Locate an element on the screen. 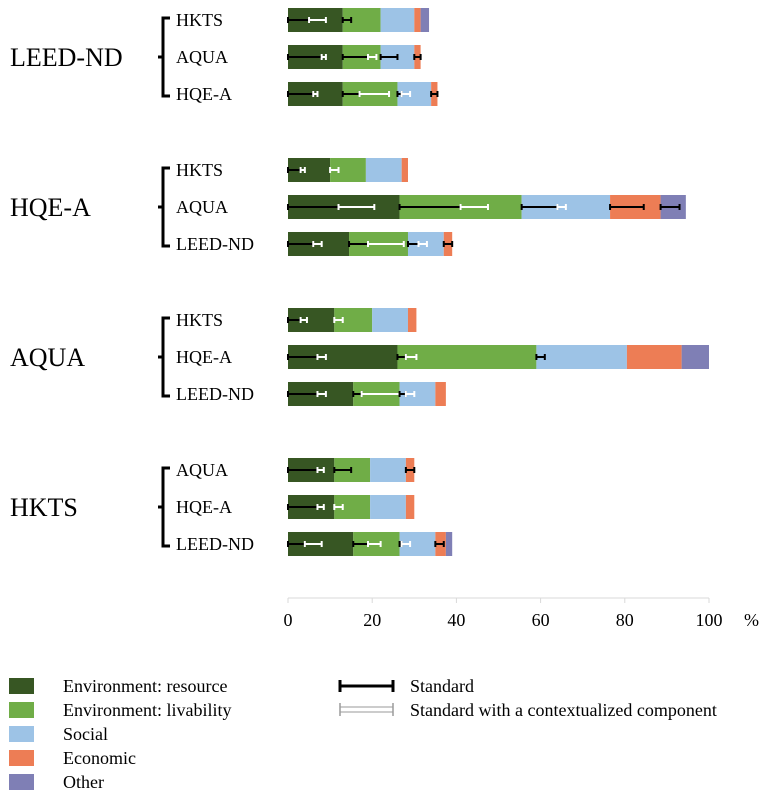  group-aqua: AQUA HKTS HQE-A LEED-ND is located at coordinates (359, 357).